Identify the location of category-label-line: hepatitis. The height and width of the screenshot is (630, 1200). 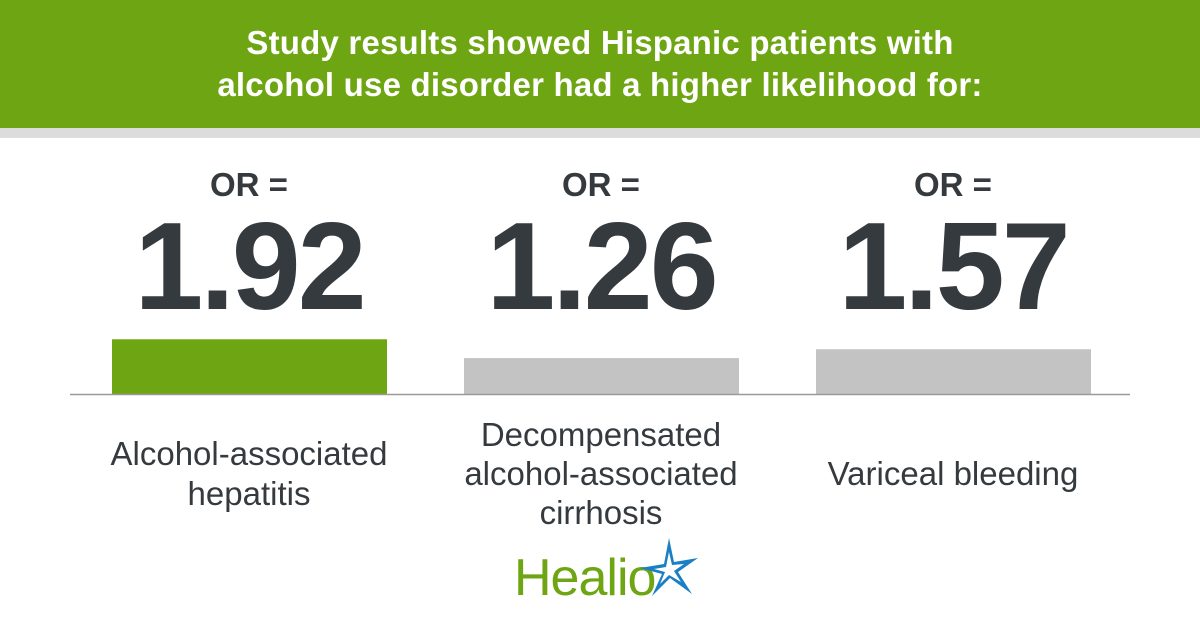
(249, 493).